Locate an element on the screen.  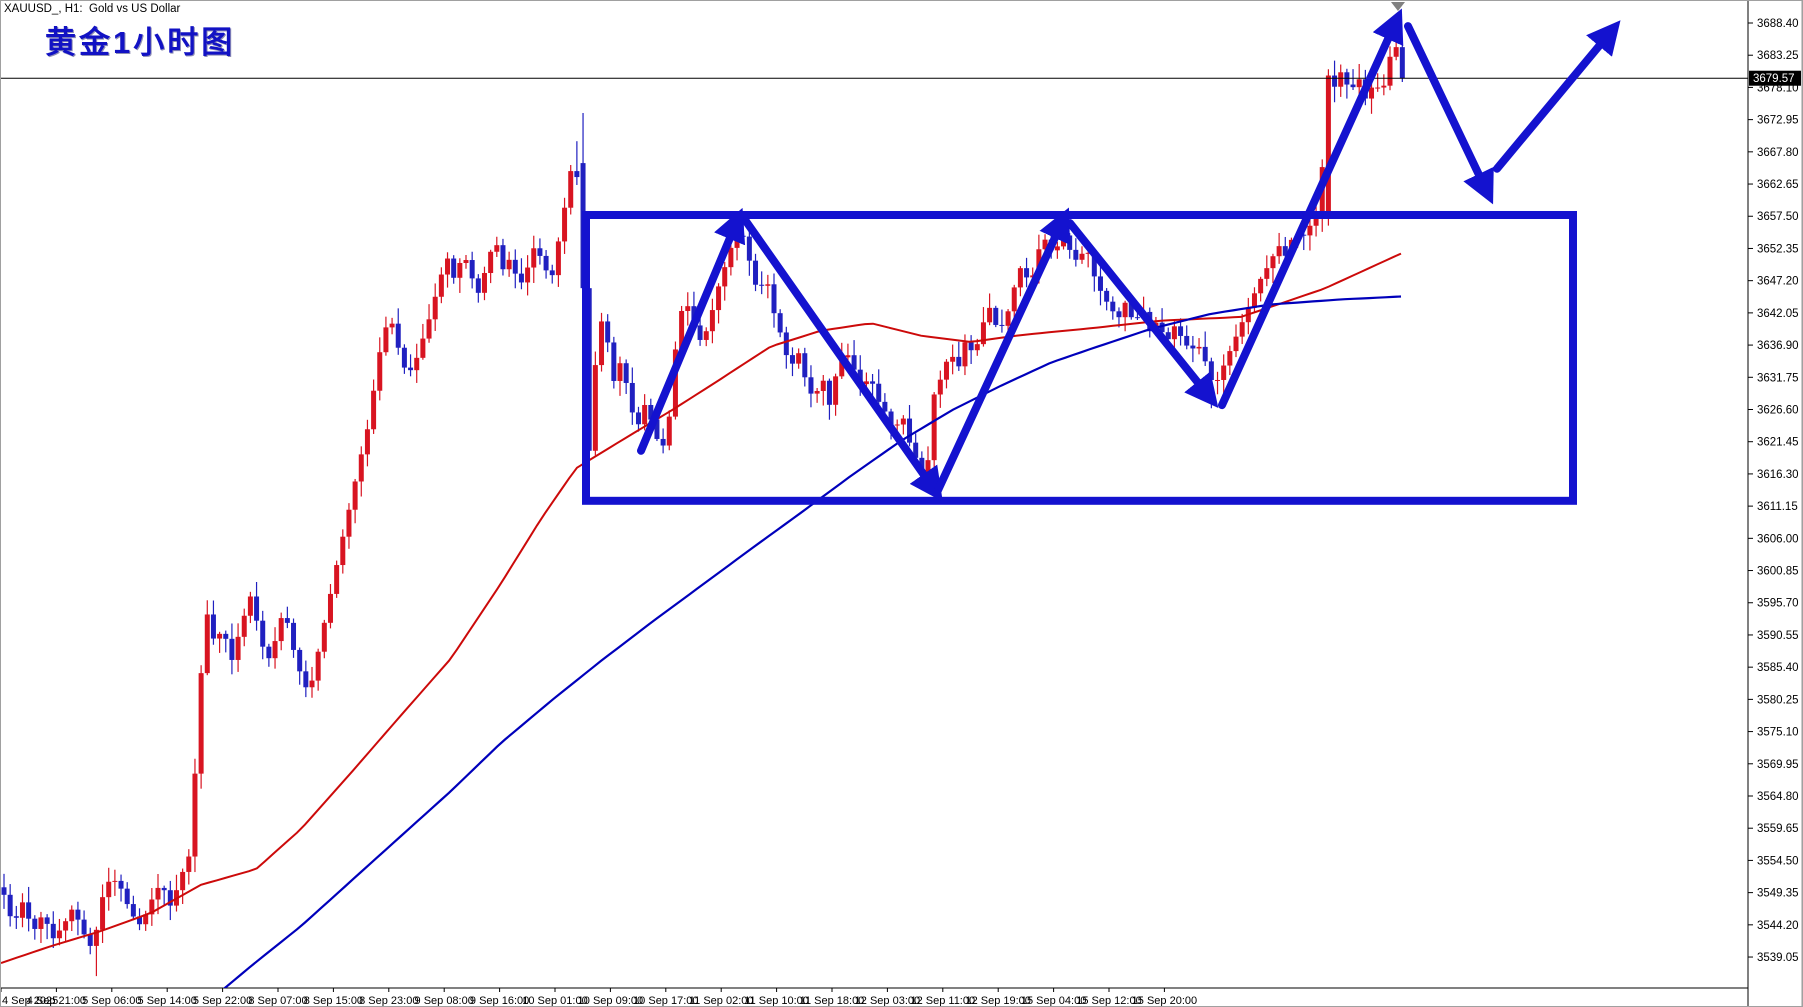
svg-text: 11 Sep 18:00 is located at coordinates (832, 1001).